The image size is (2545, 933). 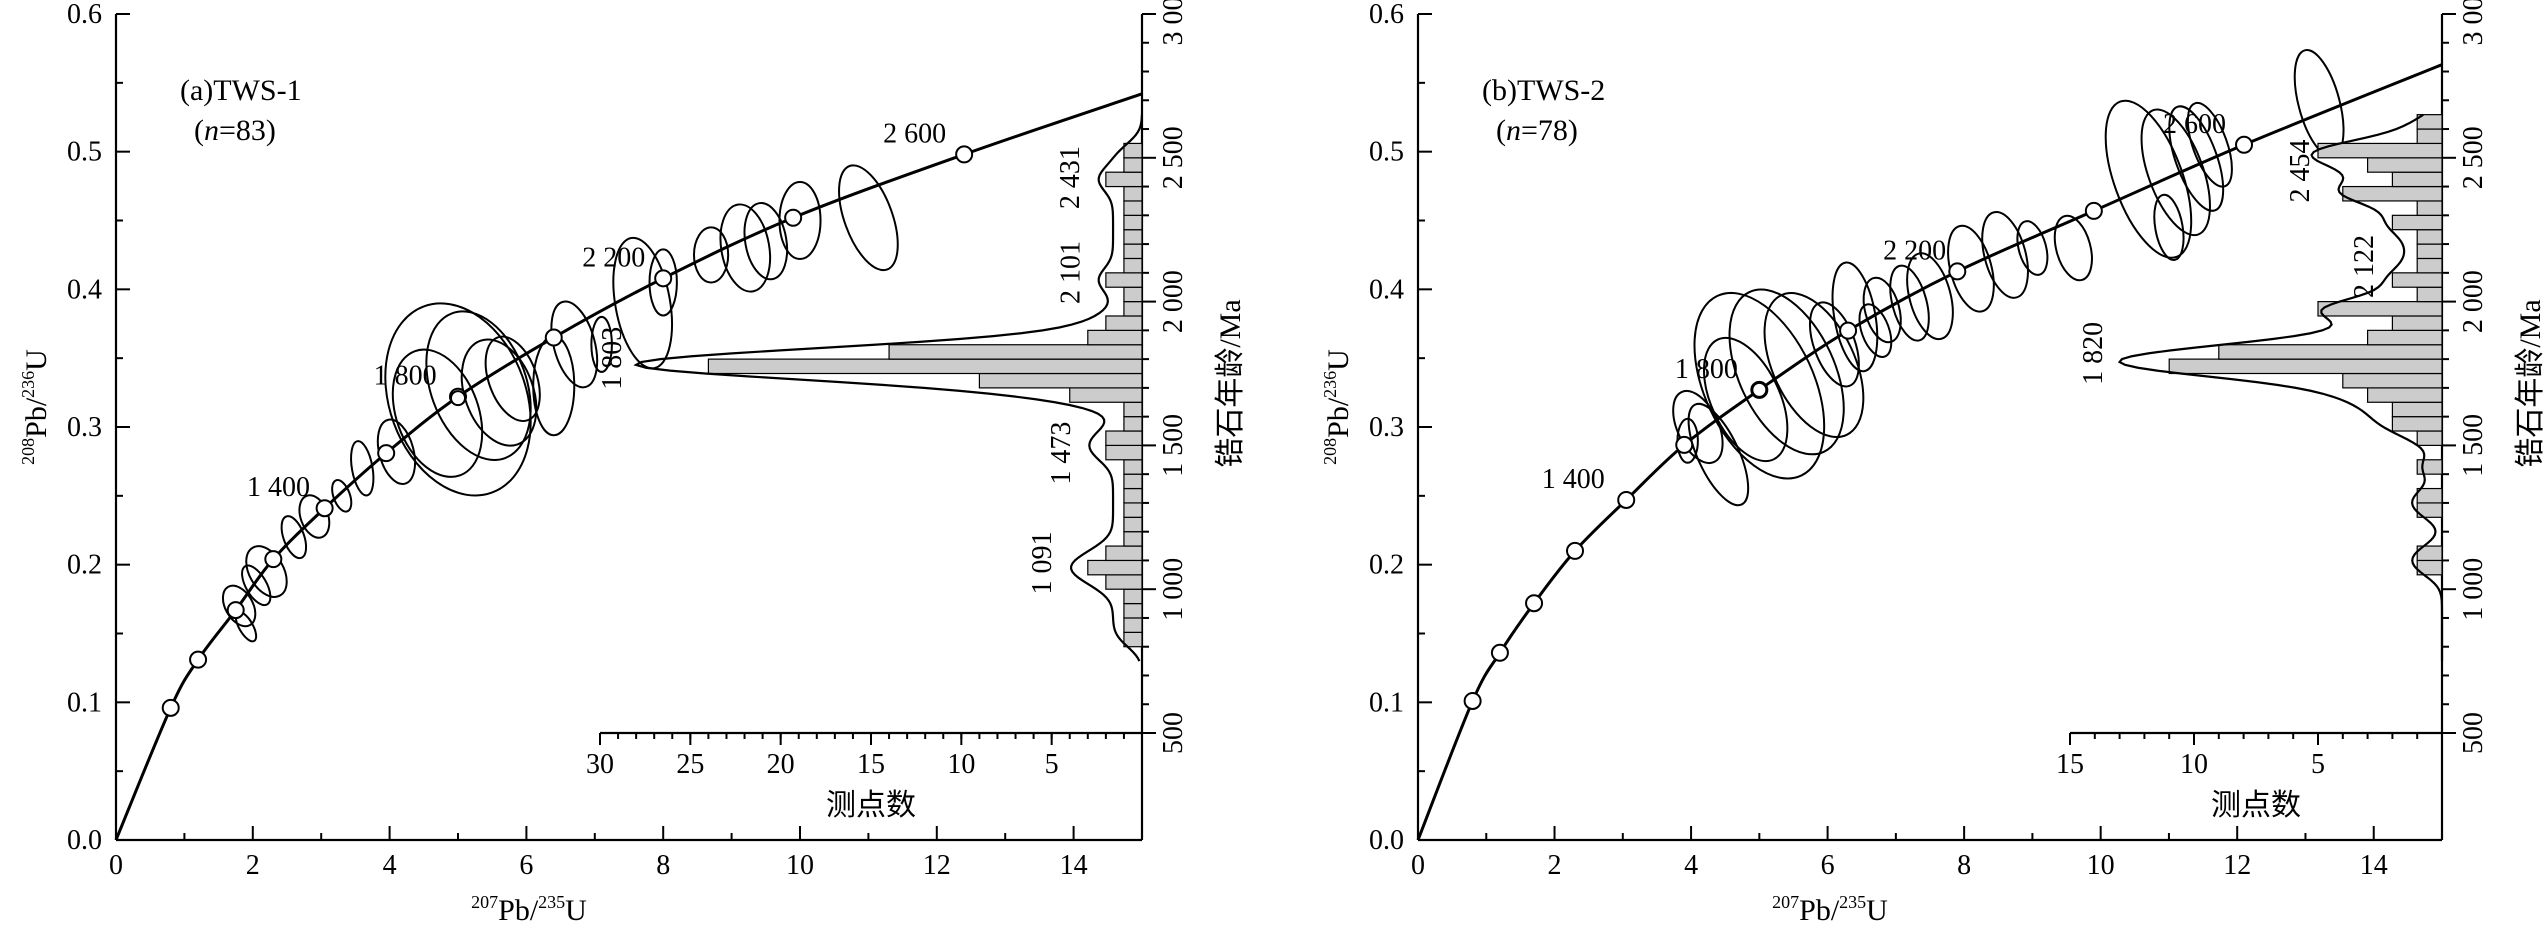 What do you see at coordinates (1337, 407) in the screenshot?
I see `y-axis-title: 208Pb/236U` at bounding box center [1337, 407].